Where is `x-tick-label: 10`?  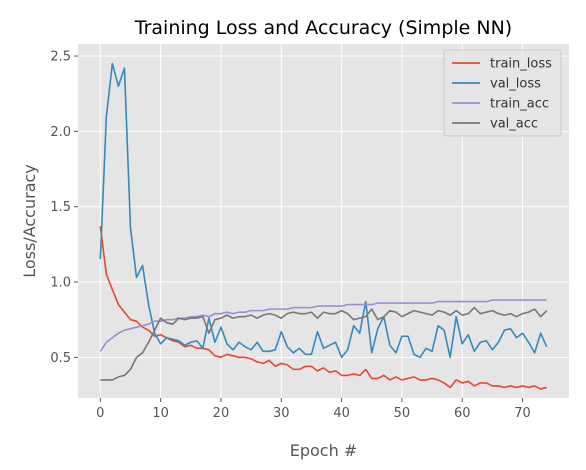
x-tick-label: 10 is located at coordinates (160, 413).